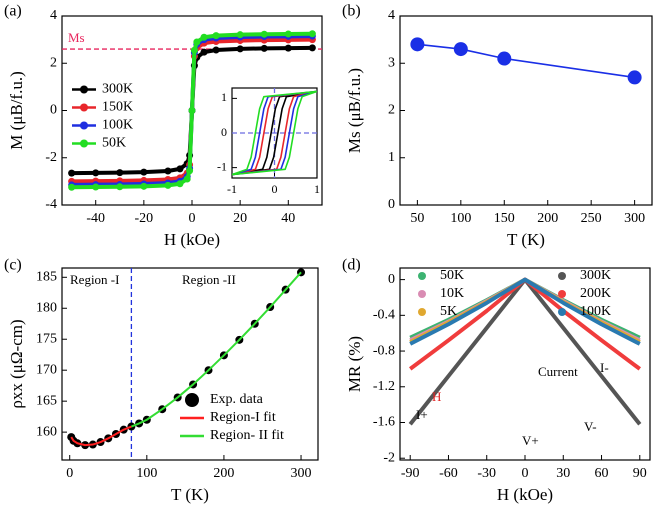 Image resolution: width=661 pixels, height=508 pixels. What do you see at coordinates (240, 218) in the screenshot?
I see `x-tick-label: 20` at bounding box center [240, 218].